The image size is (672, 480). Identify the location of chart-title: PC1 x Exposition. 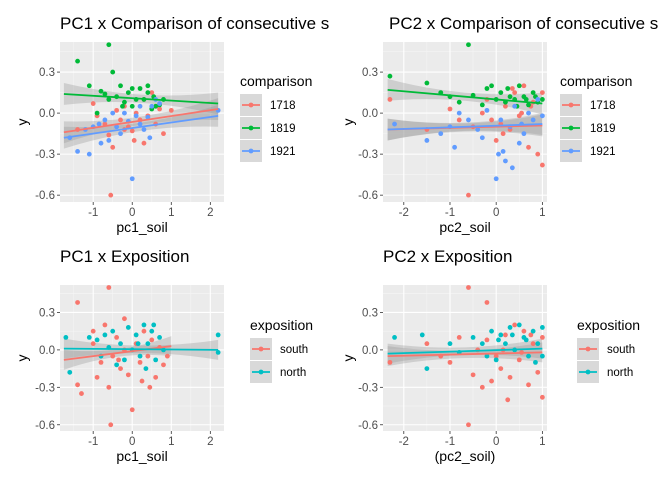
(124, 256).